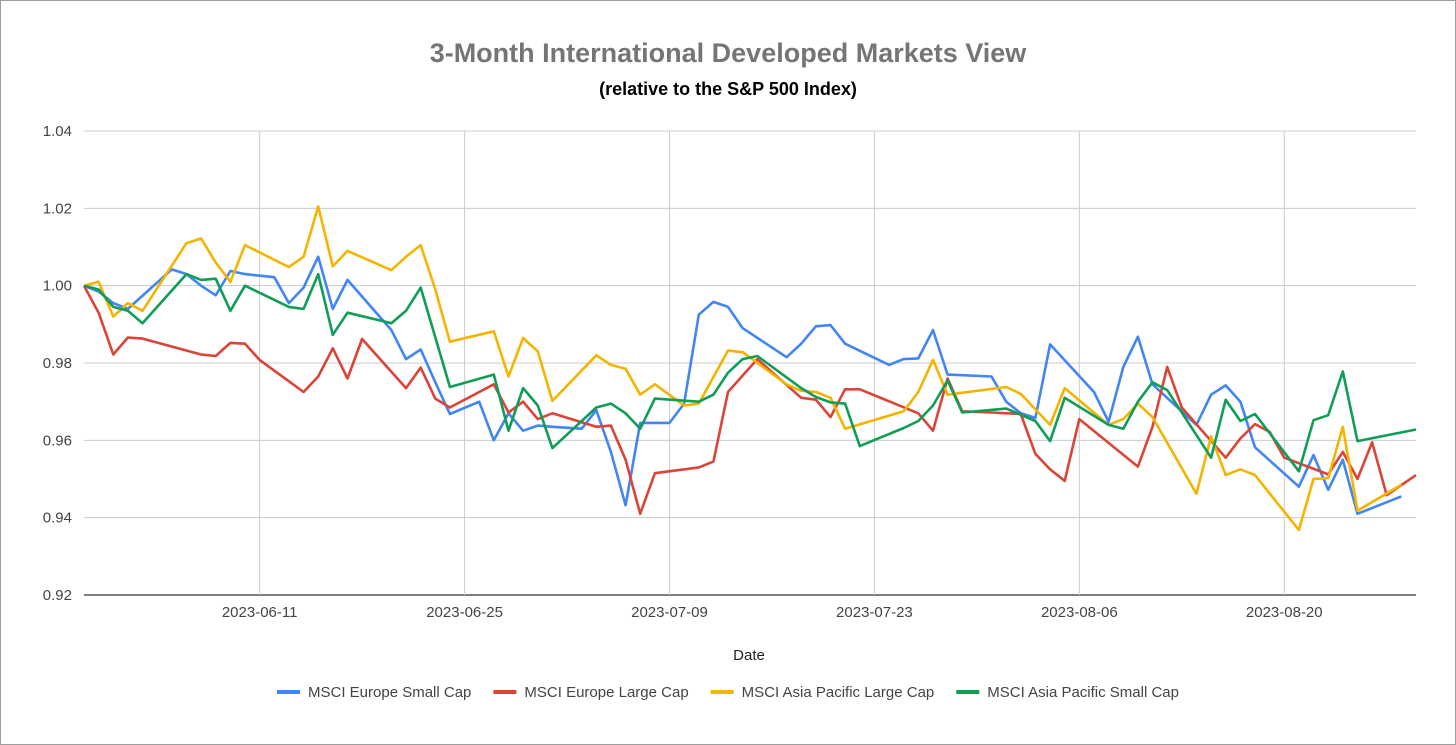 The height and width of the screenshot is (745, 1456). Describe the element at coordinates (57, 286) in the screenshot. I see `y-tick-label: 1.00` at that location.